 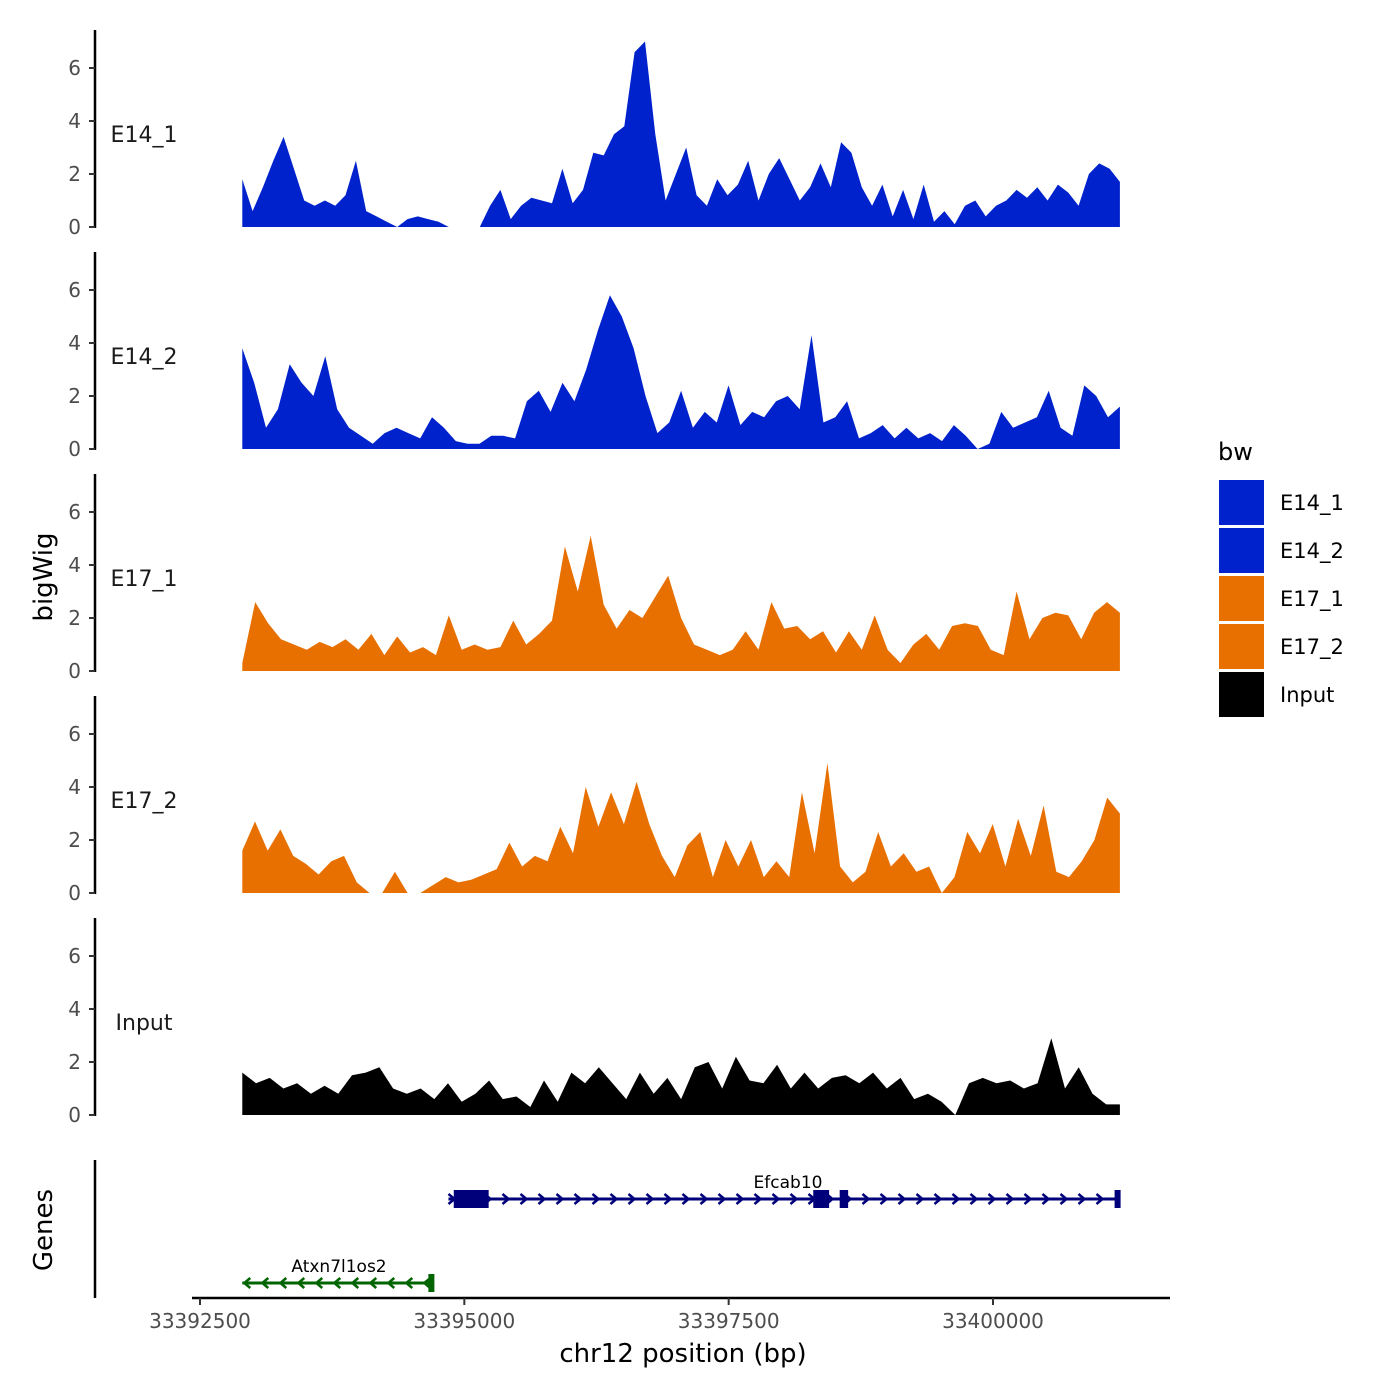 I want to click on area-Input, so click(x=681, y=1076).